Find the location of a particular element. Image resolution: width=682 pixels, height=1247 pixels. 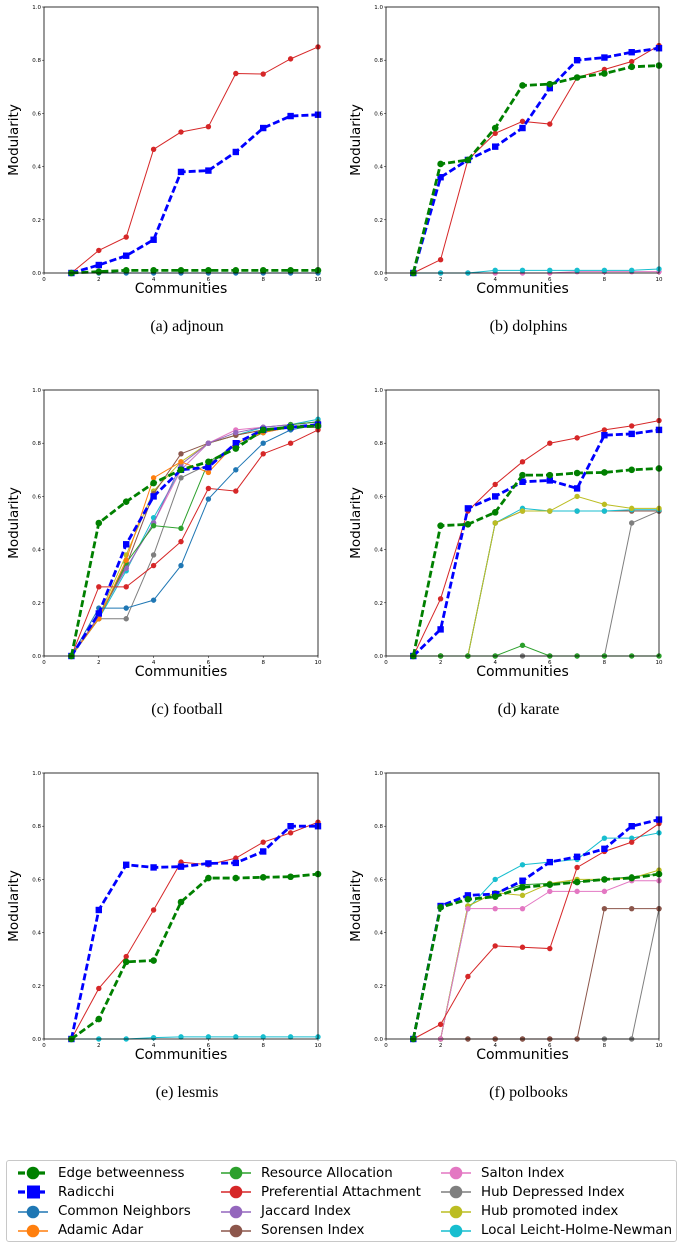

legend-label: Radicchi is located at coordinates (86, 1192).